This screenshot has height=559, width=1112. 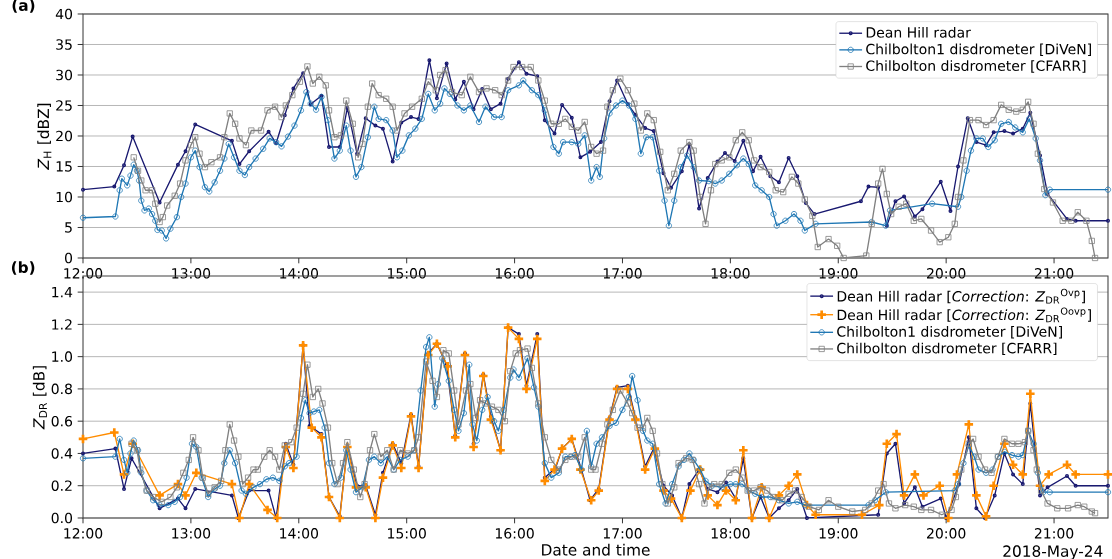 What do you see at coordinates (64, 105) in the screenshot?
I see `y-tick-label: 25` at bounding box center [64, 105].